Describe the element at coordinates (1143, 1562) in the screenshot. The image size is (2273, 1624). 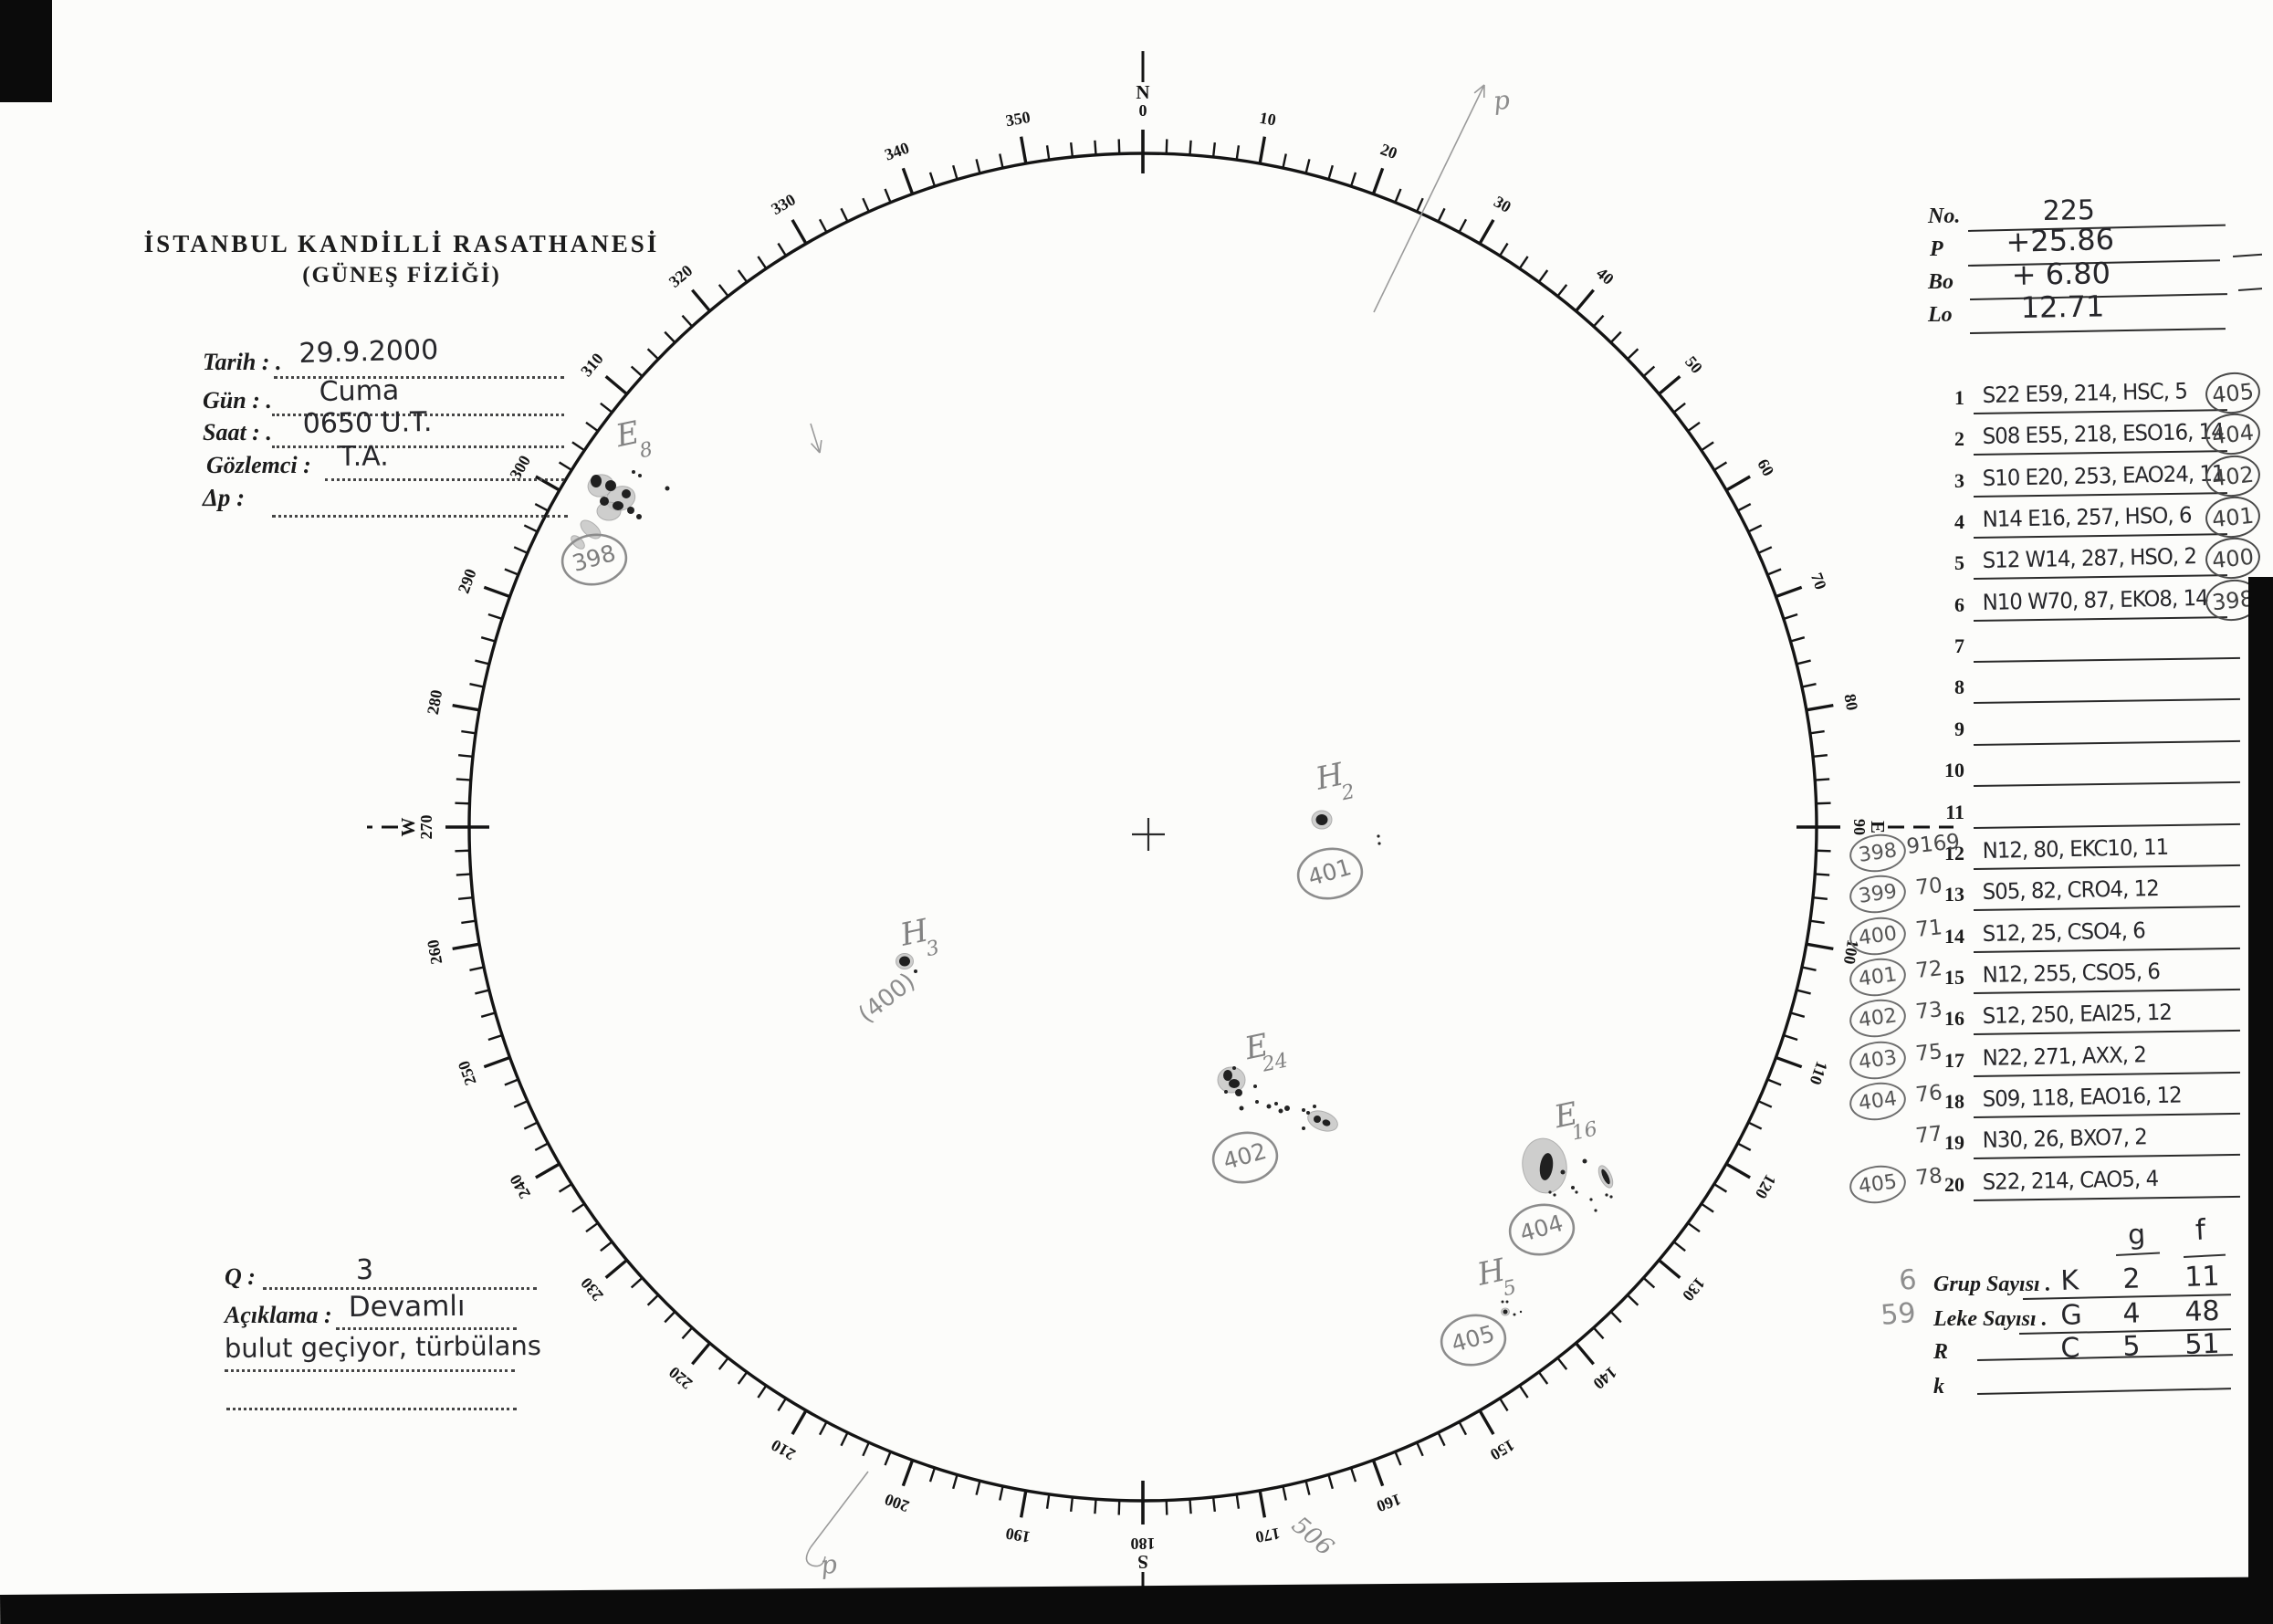
I see `dial-cardinal-letter: S` at that location.